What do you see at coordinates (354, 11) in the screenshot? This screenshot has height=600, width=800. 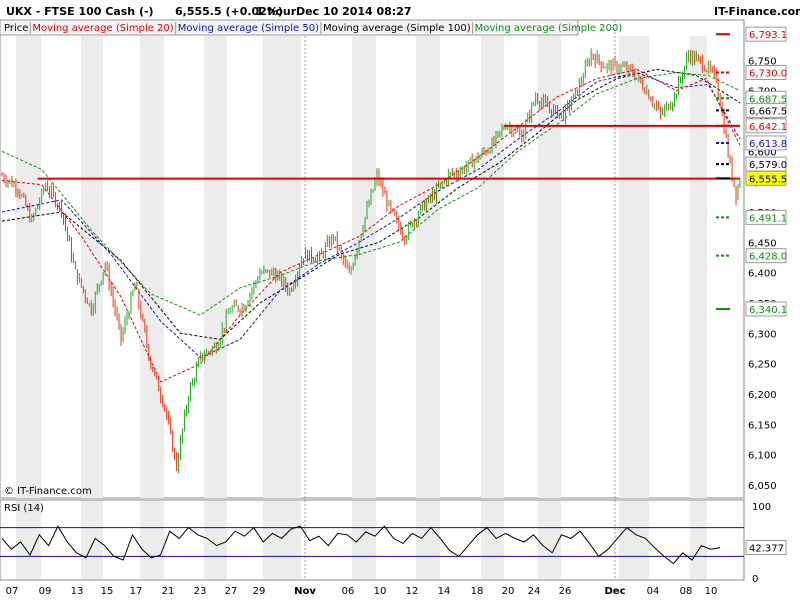 I see `datetime-label: Dec 10 2014 08:27` at bounding box center [354, 11].